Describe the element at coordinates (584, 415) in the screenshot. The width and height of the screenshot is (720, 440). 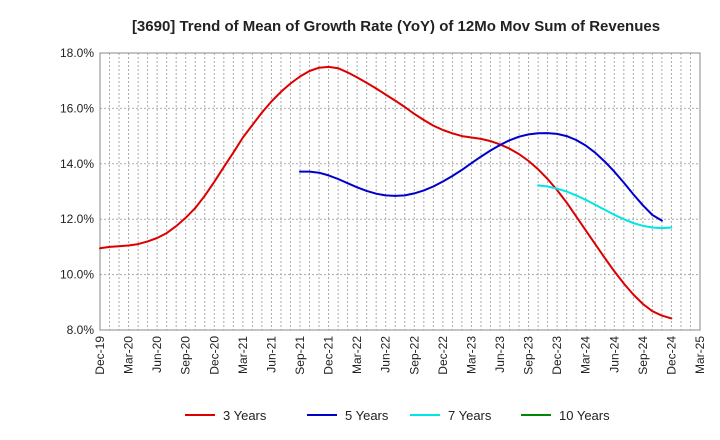
I see `legend-label: 10 Years` at that location.